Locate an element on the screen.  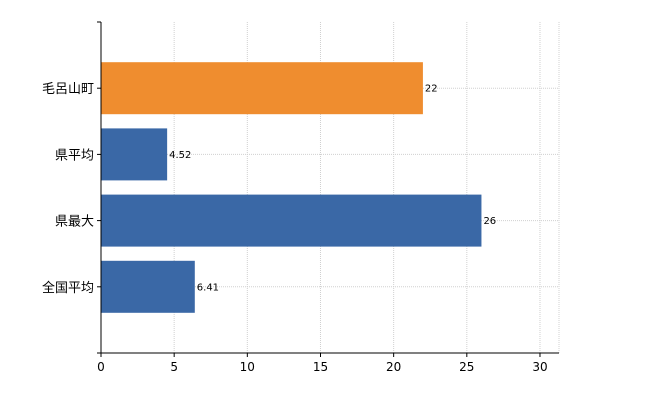
category-label: 全国平均 is located at coordinates (68, 288).